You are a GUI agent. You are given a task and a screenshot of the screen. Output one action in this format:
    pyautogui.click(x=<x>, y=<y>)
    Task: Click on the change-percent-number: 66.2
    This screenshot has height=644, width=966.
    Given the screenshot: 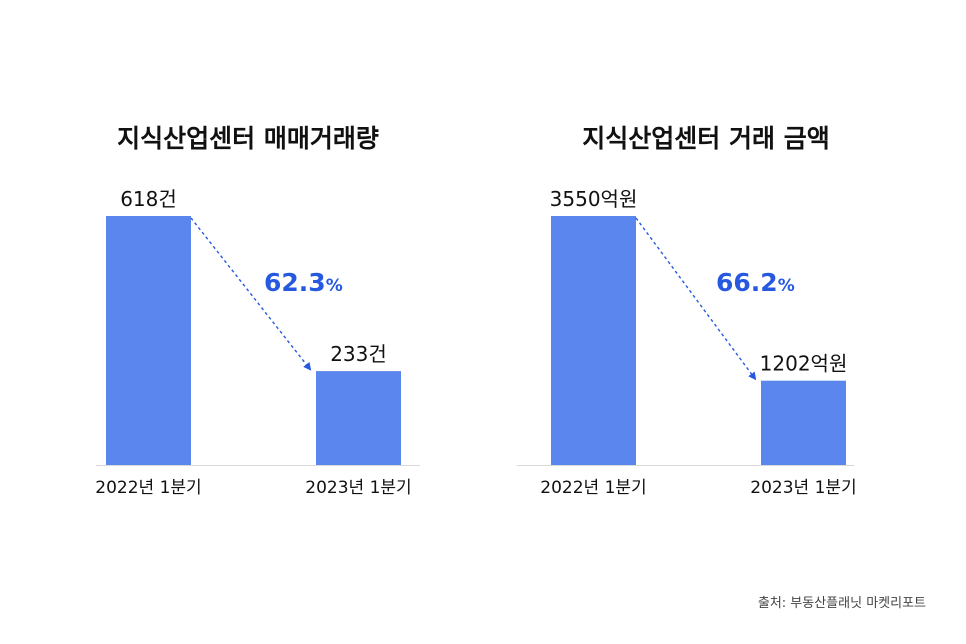 What is the action you would take?
    pyautogui.click(x=747, y=282)
    